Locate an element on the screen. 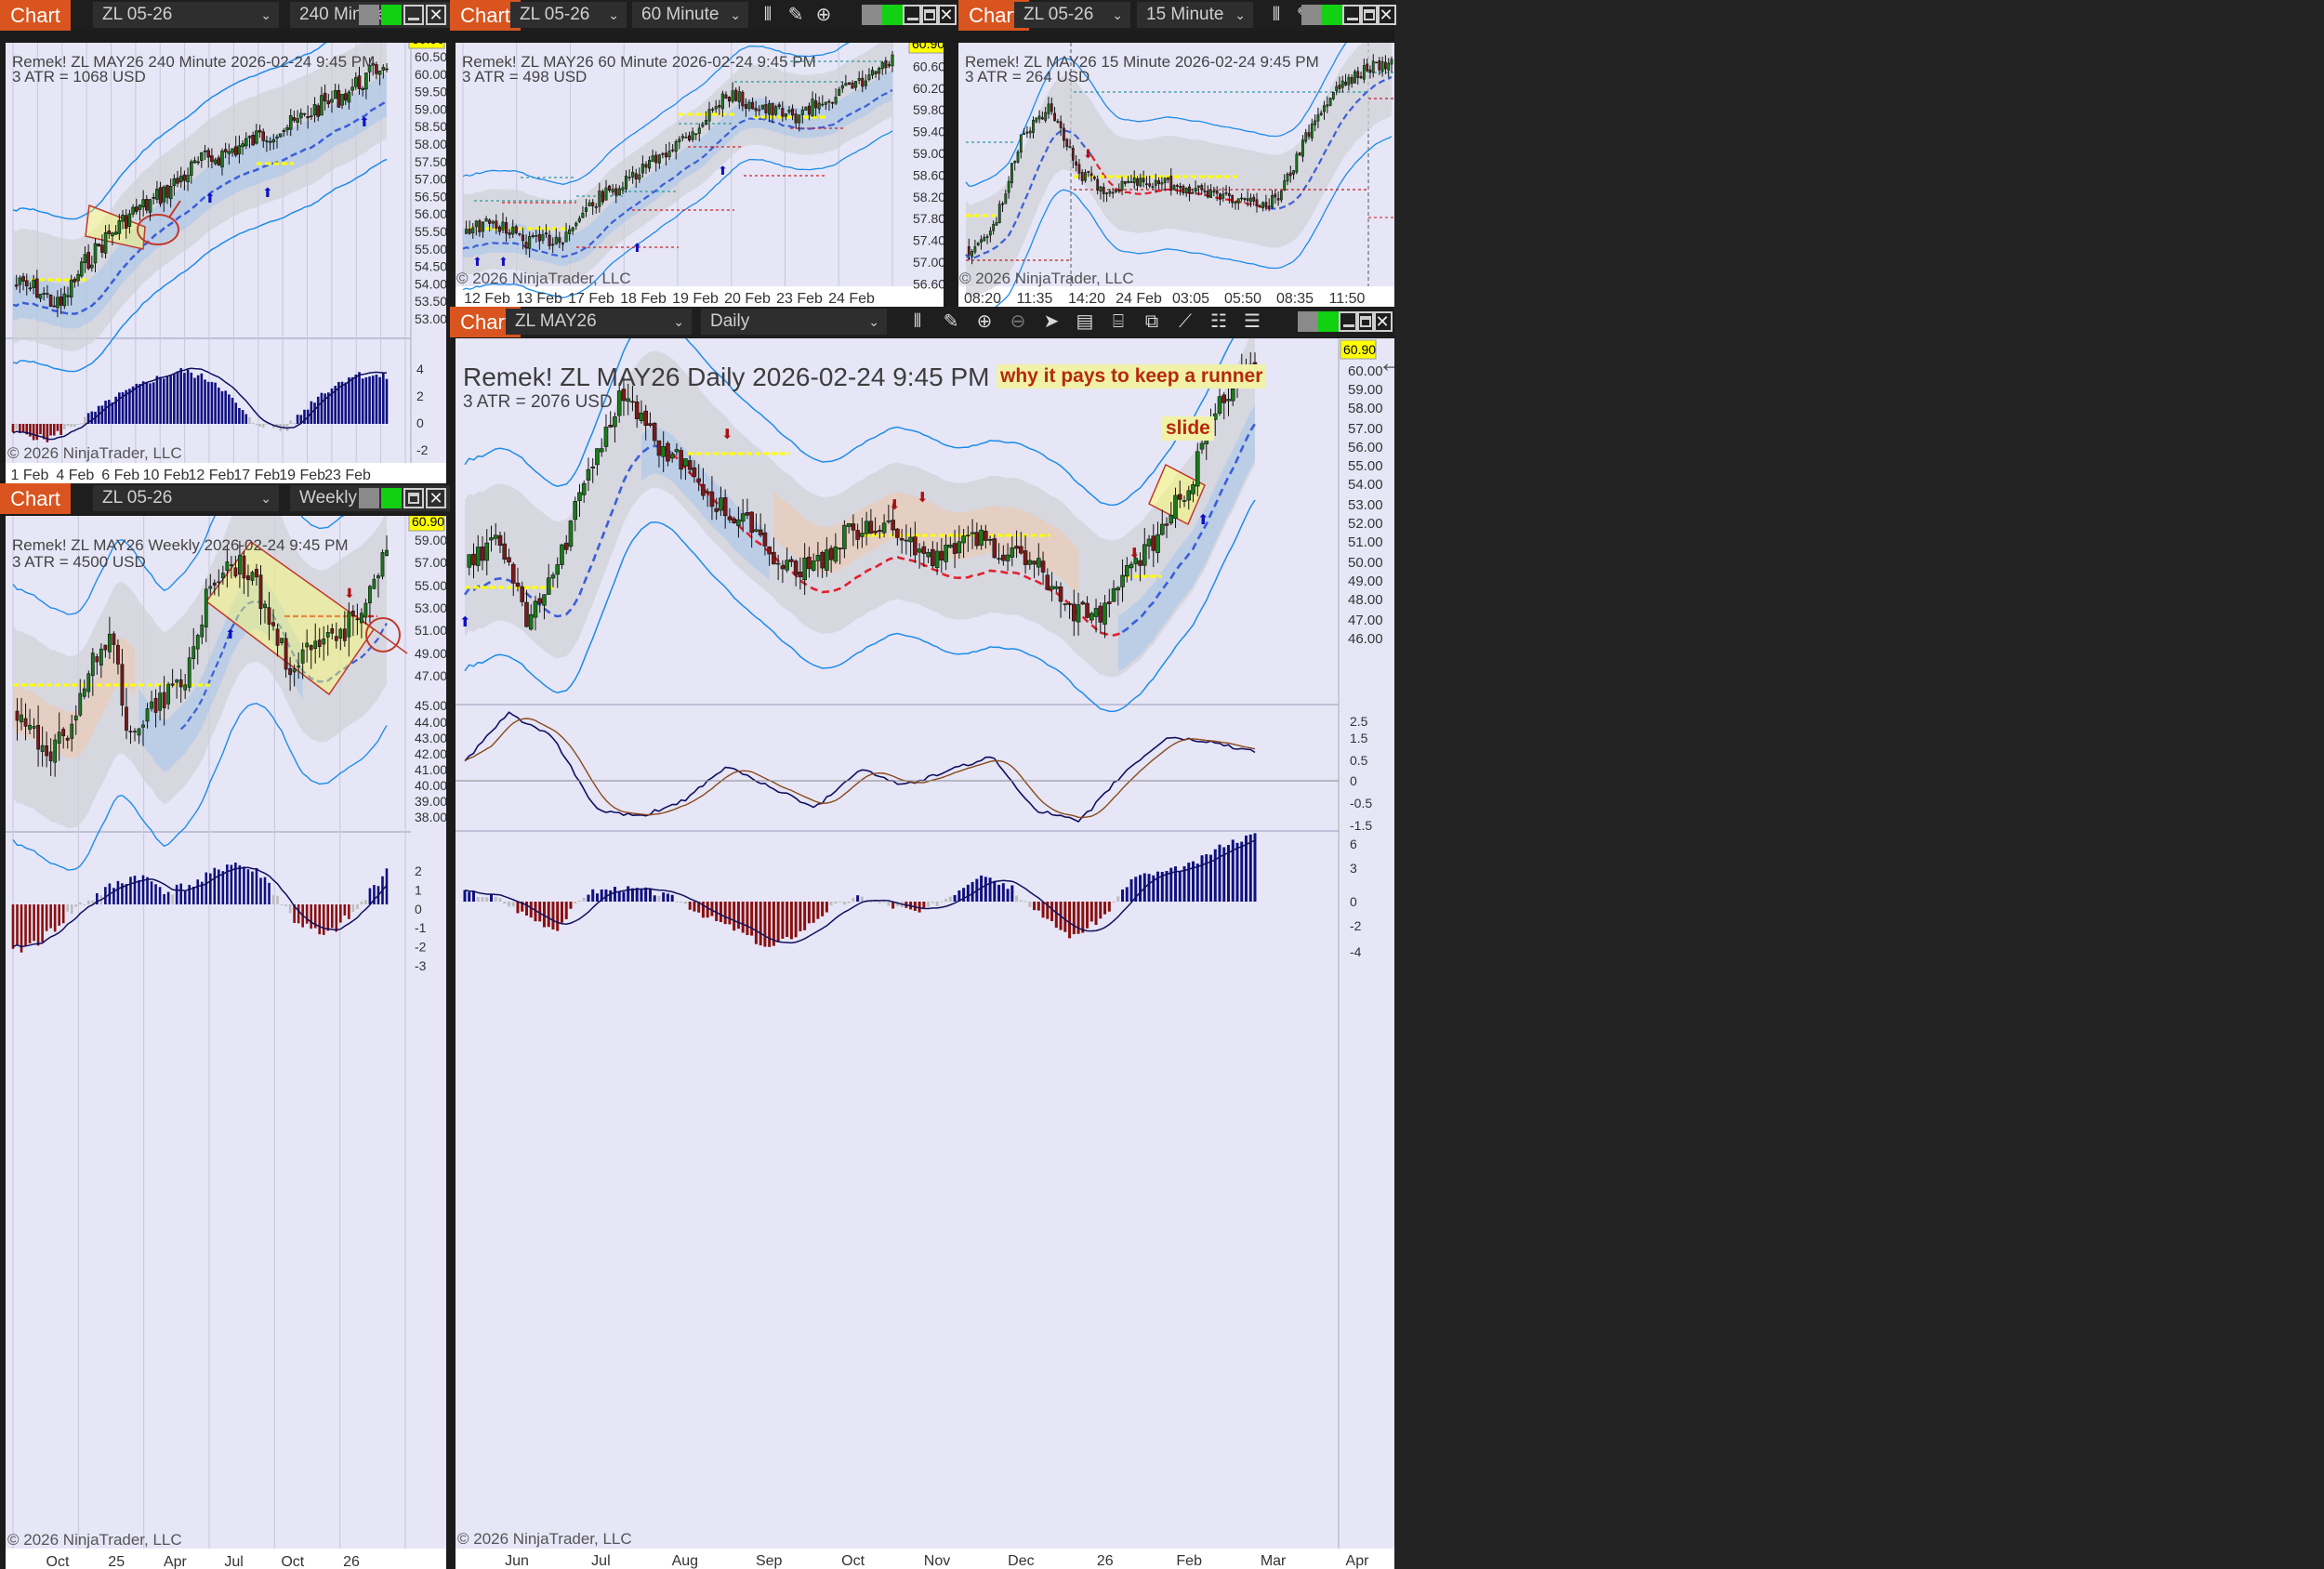 The image size is (2324, 1569). list-icon: ☰ is located at coordinates (1252, 321).